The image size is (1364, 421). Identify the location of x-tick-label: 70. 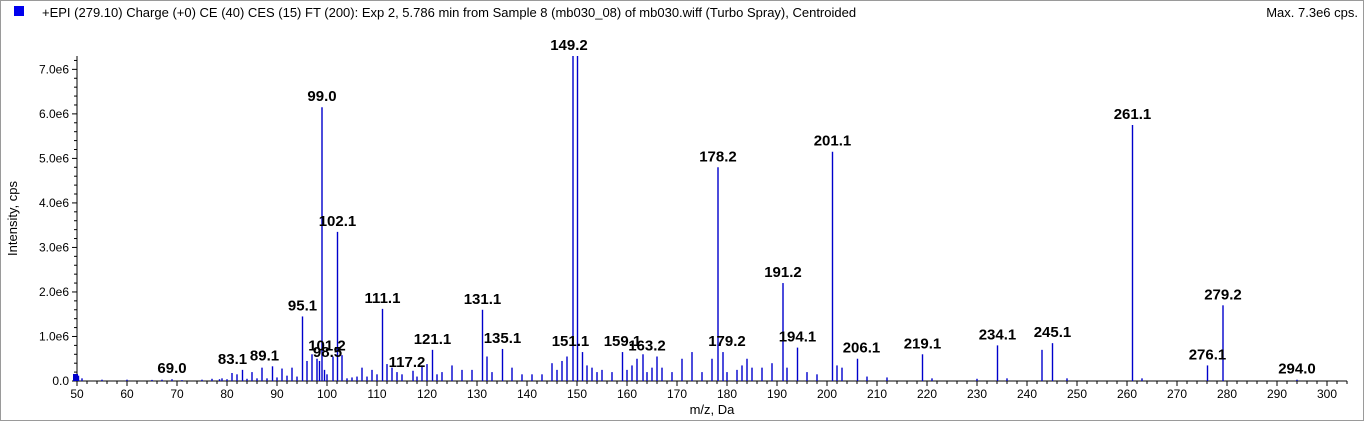
(177, 394).